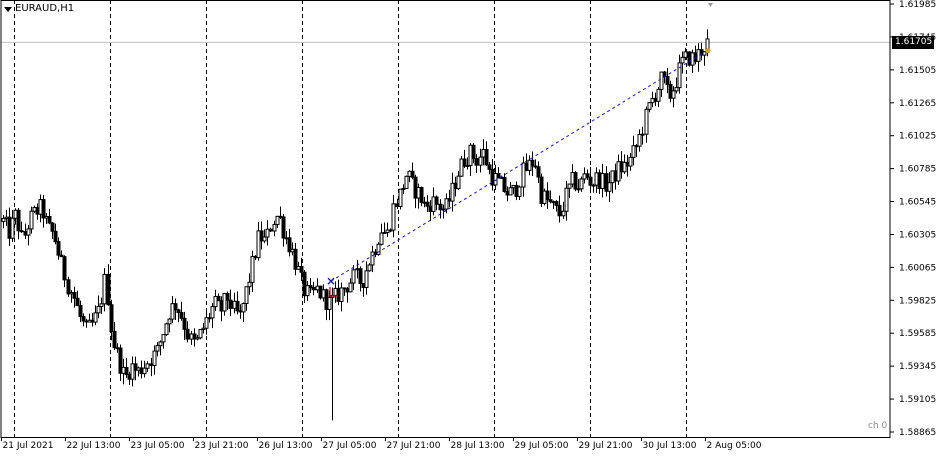  Describe the element at coordinates (917, 334) in the screenshot. I see `y-tick-label: 1.59585` at that location.